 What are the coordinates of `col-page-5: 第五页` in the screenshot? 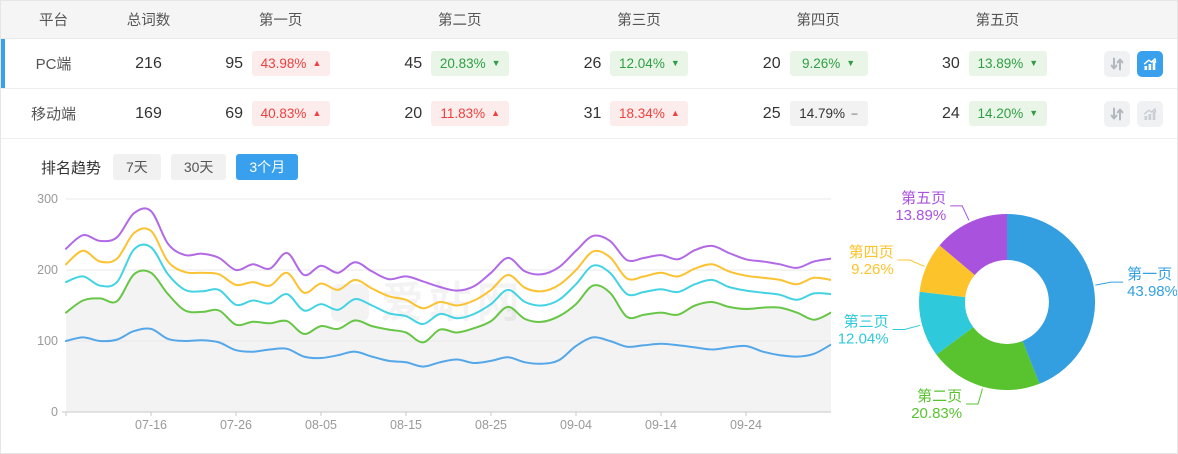 It's located at (997, 21).